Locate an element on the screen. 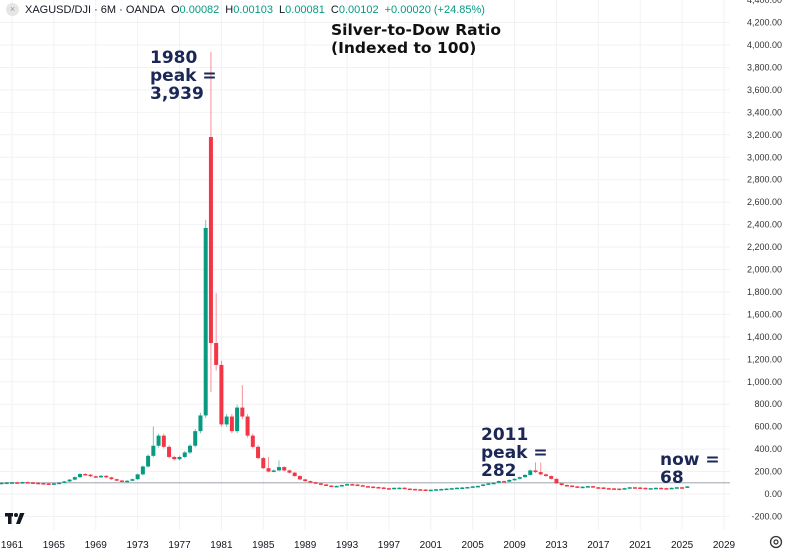 This screenshot has width=800, height=553. y-tick-label: 1,800.00 is located at coordinates (764, 292).